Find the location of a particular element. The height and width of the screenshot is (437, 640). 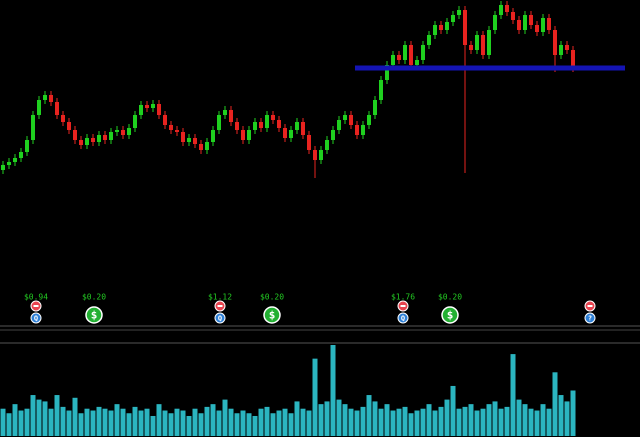

event-label: $1.12 is located at coordinates (220, 297).